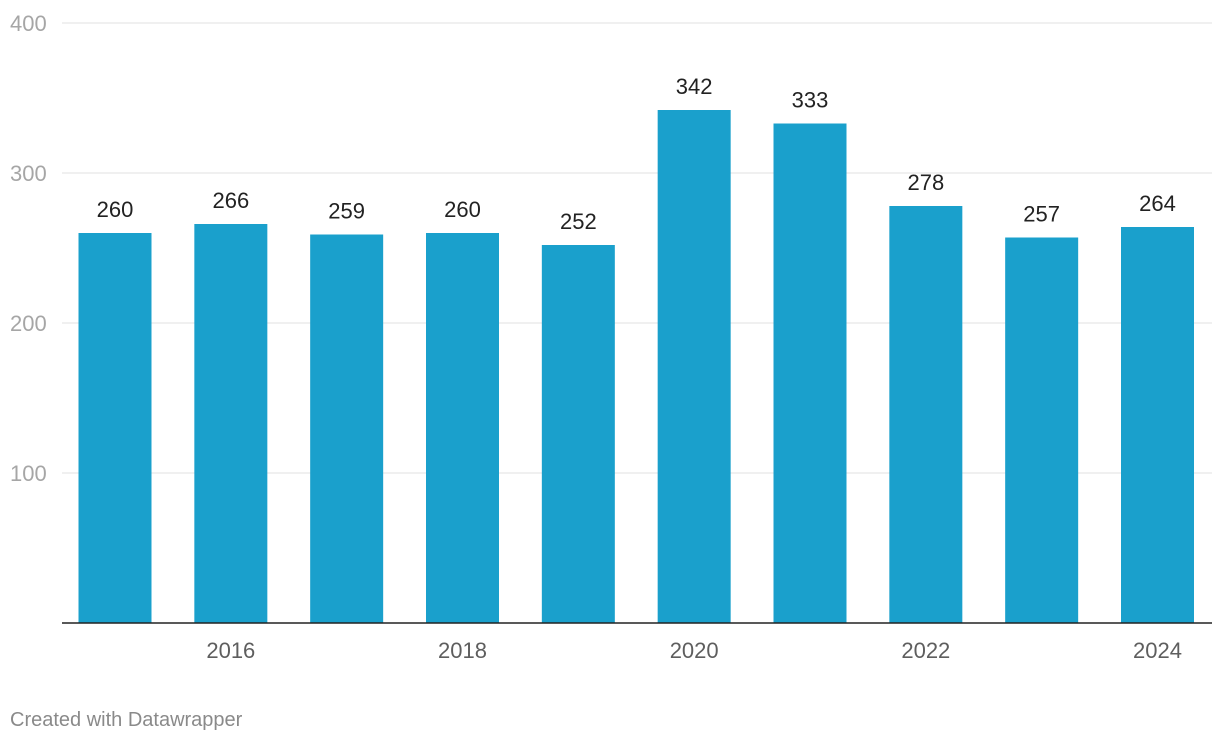 Image resolution: width=1220 pixels, height=746 pixels. Describe the element at coordinates (694, 86) in the screenshot. I see `data-label: 342` at that location.